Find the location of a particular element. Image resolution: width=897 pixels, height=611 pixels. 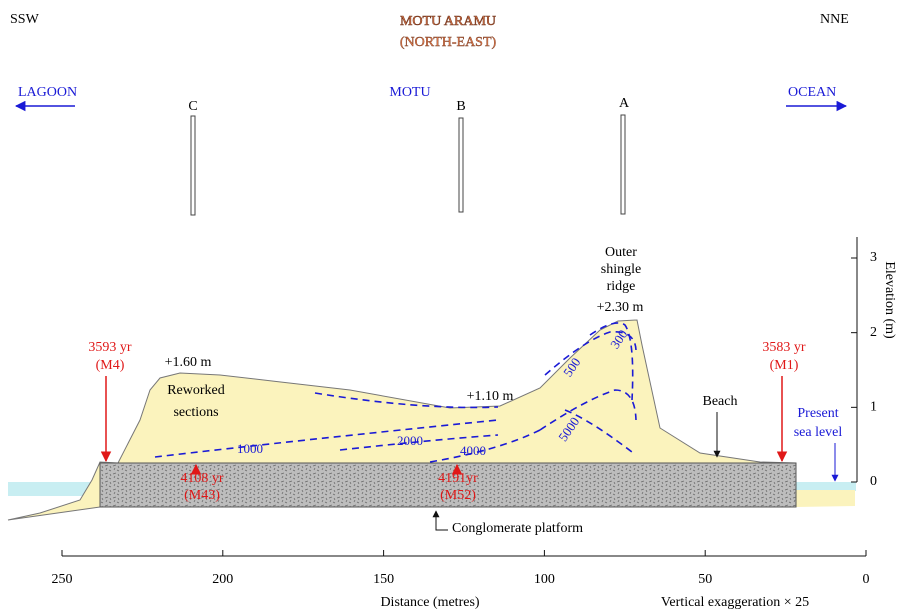

core-label: C is located at coordinates (192, 106).